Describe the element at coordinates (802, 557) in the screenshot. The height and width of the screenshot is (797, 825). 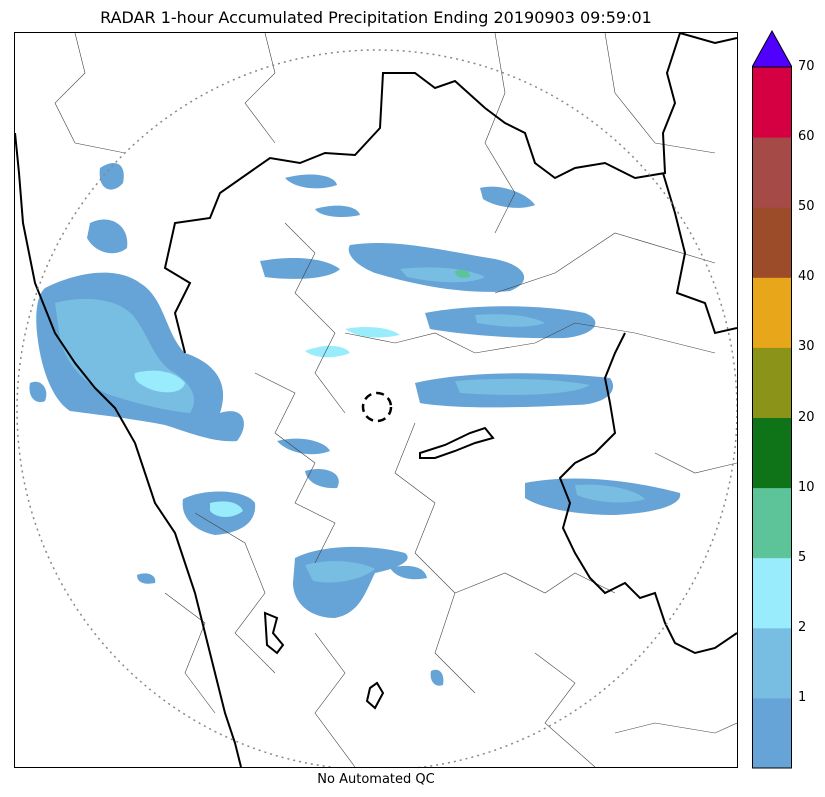
I see `colorbar-tick-label: 5` at that location.